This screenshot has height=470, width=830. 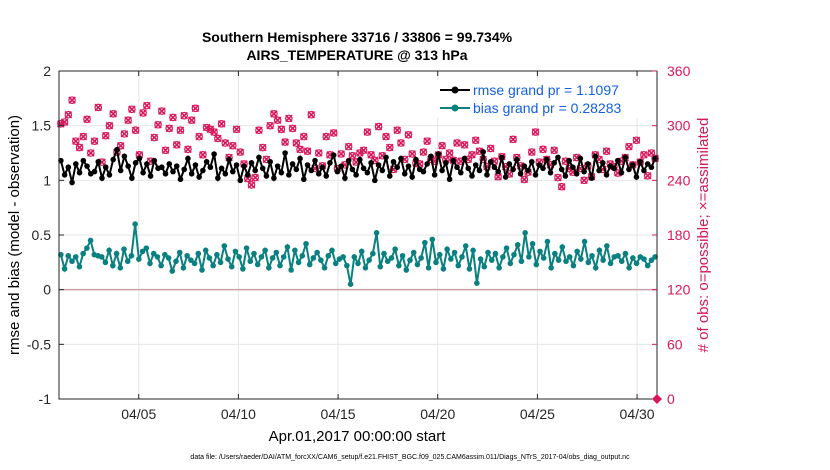 I want to click on y-right-tick-label: 240, so click(x=679, y=180).